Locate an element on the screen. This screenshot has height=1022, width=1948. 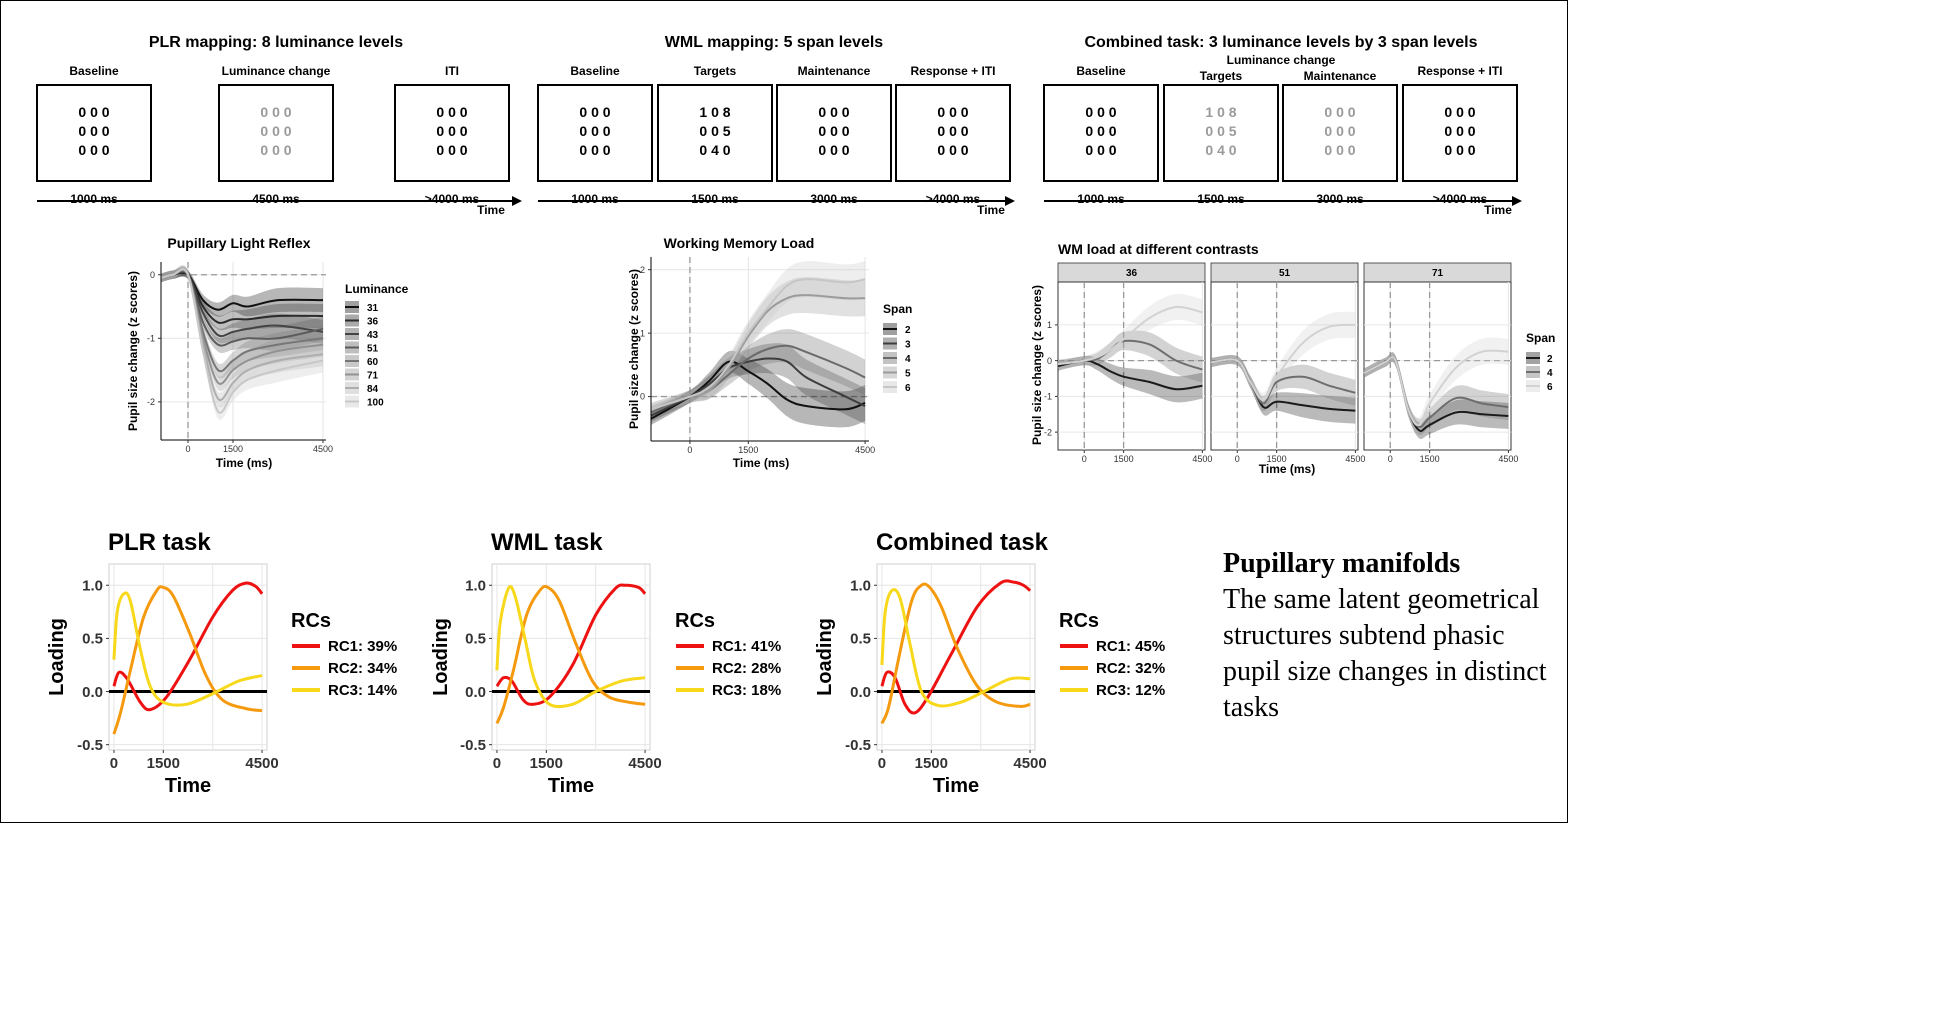
facet-label: 71 is located at coordinates (1438, 273).